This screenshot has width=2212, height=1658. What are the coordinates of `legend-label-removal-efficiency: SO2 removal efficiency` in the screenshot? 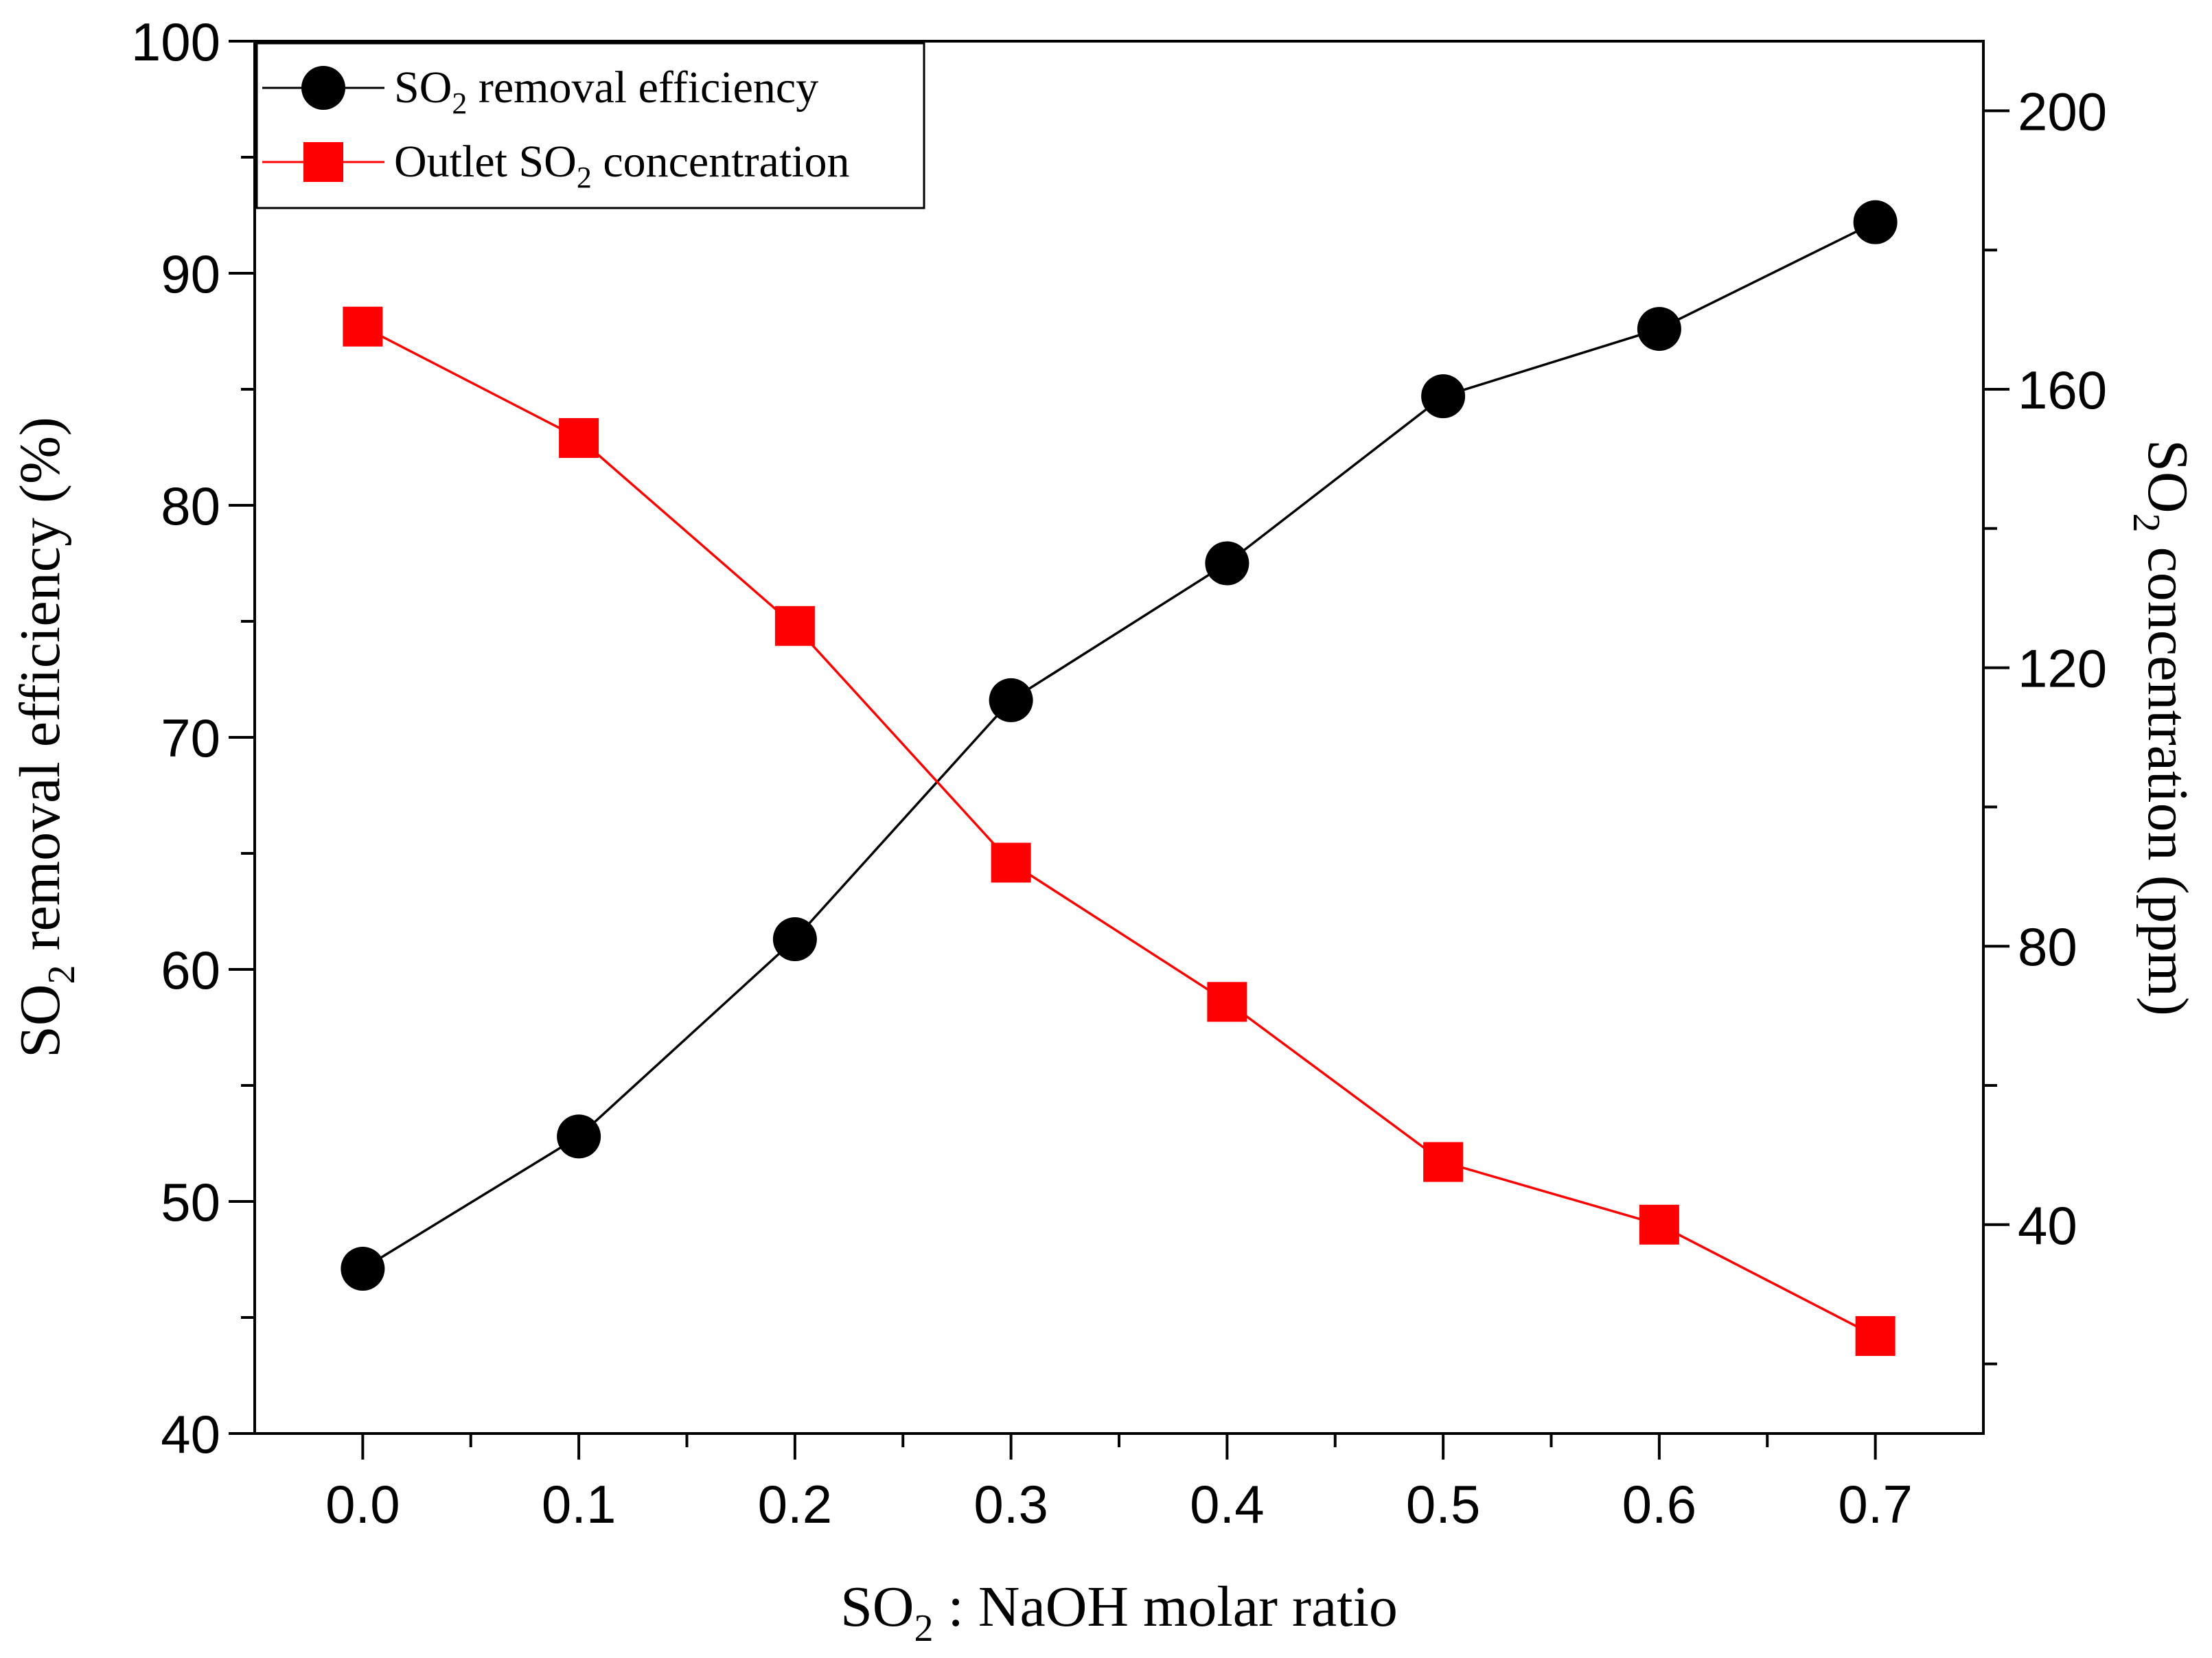 It's located at (606, 91).